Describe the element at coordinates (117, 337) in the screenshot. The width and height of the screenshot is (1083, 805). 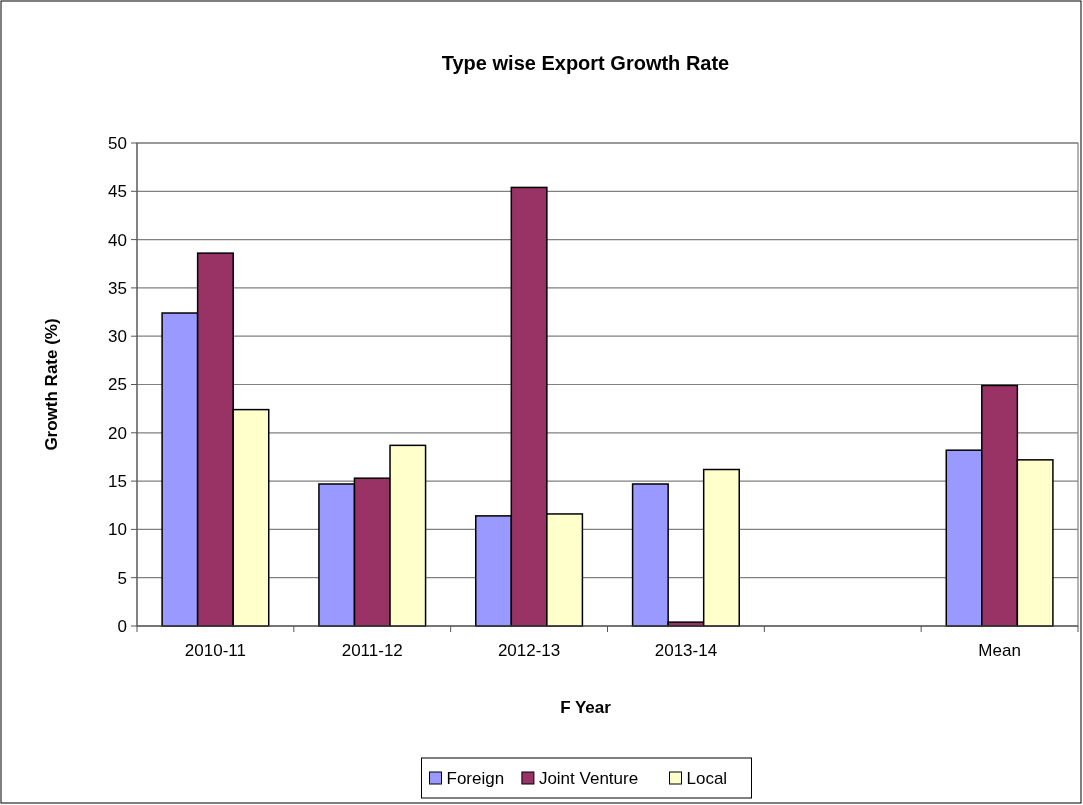
I see `y-tick-label: 30` at that location.